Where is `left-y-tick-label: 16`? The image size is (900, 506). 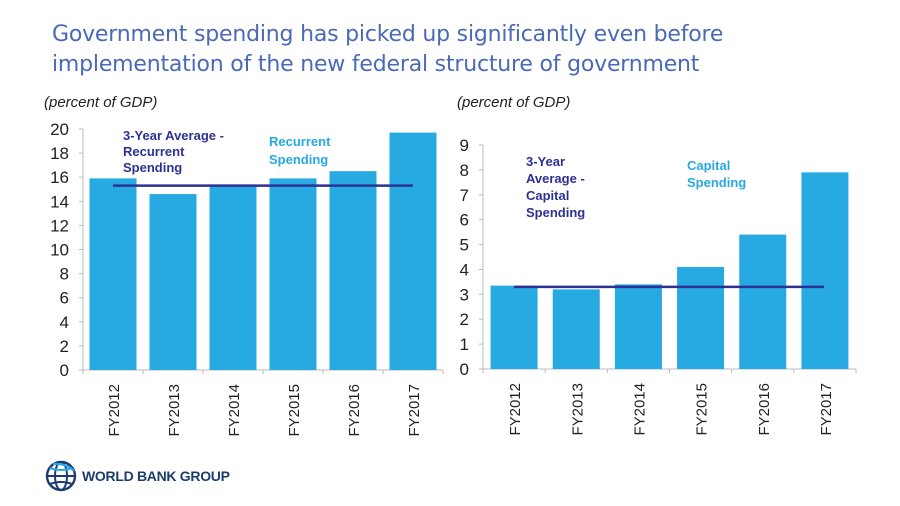
left-y-tick-label: 16 is located at coordinates (59, 177).